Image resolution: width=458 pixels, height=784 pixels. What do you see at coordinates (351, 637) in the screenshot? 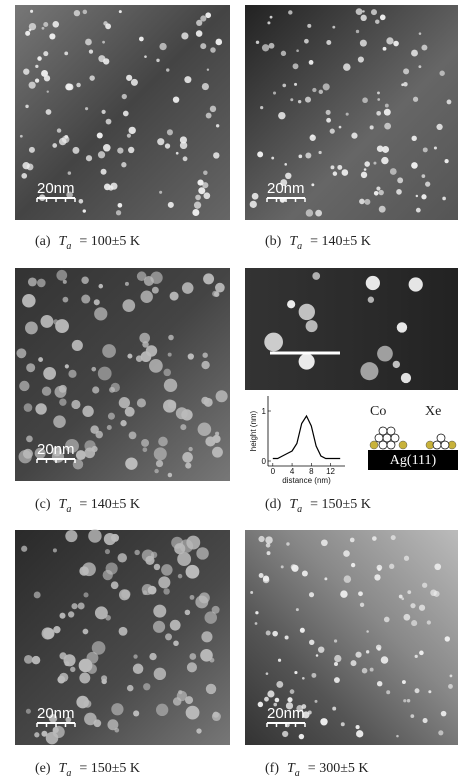
I see `stm-image: 20nm` at bounding box center [351, 637].